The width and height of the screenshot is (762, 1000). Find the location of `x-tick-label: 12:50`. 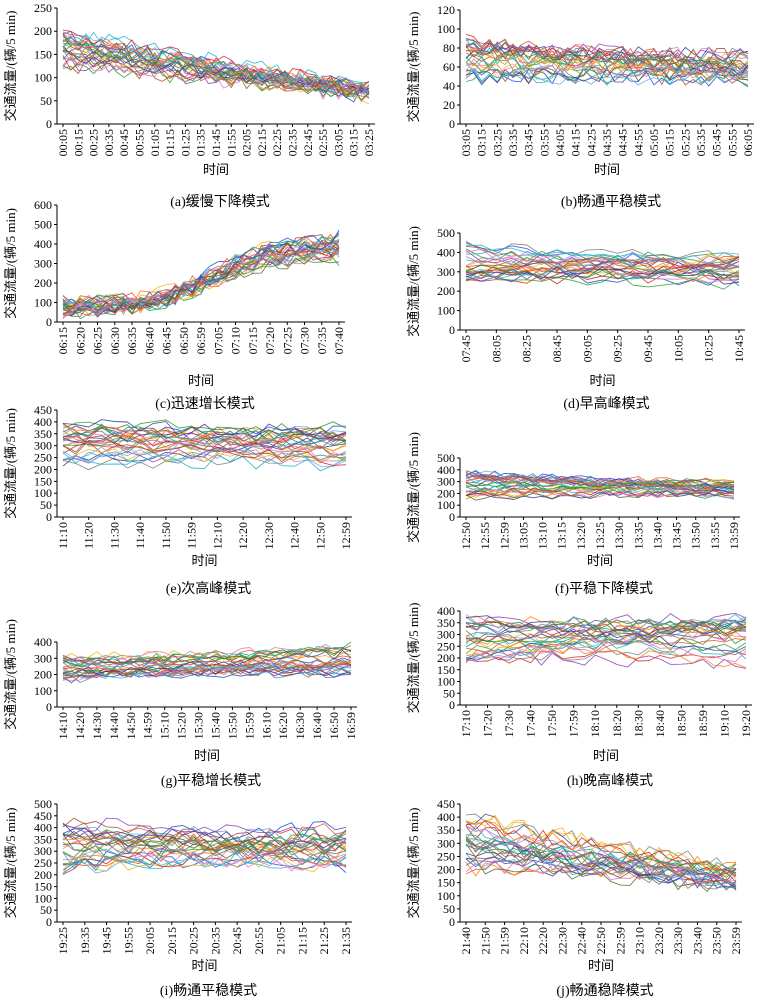

x-tick-label: 12:50 is located at coordinates (466, 535).